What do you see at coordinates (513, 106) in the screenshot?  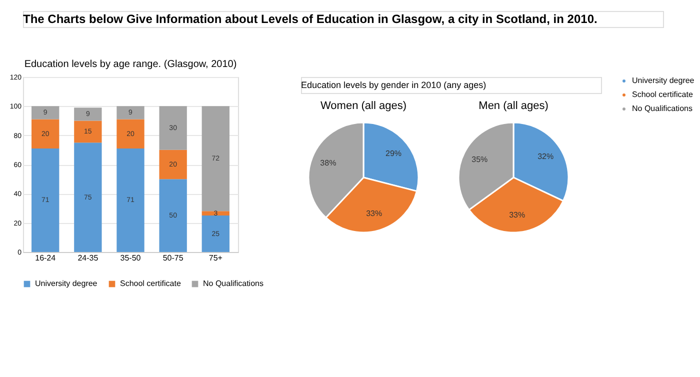 I see `chart-title: Men (all ages)` at bounding box center [513, 106].